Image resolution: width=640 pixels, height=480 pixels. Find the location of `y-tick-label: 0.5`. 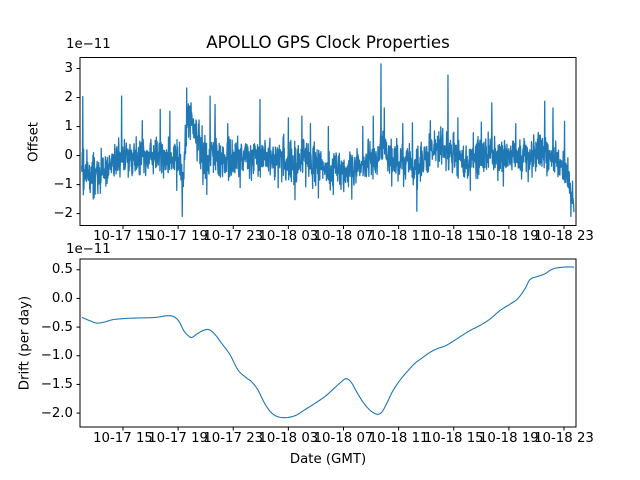

y-tick-label: 0.5 is located at coordinates (62, 270).